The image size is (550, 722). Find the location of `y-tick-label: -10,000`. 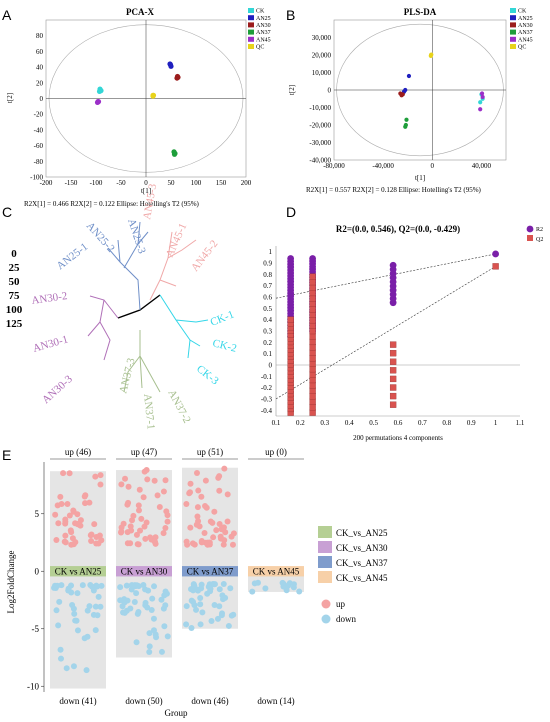

y-tick-label: -10,000 is located at coordinates (320, 108).